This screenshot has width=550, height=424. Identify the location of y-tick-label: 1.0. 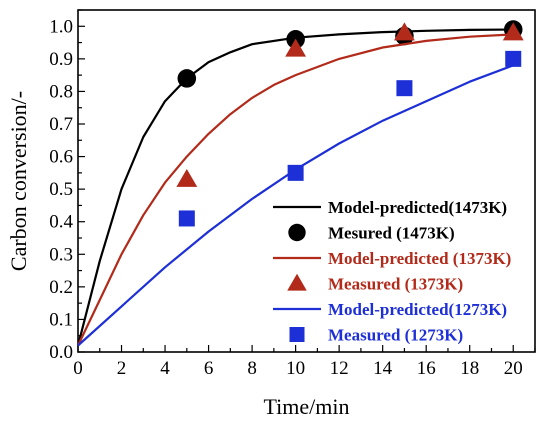
(61, 26).